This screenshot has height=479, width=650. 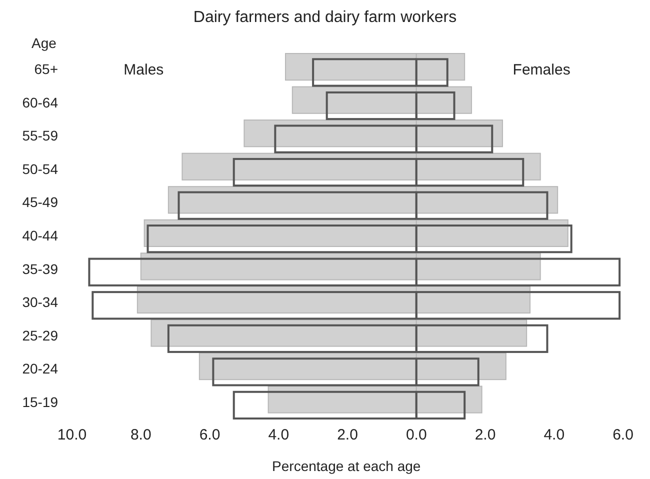 What do you see at coordinates (40, 368) in the screenshot?
I see `y-tick-label: 20-24` at bounding box center [40, 368].